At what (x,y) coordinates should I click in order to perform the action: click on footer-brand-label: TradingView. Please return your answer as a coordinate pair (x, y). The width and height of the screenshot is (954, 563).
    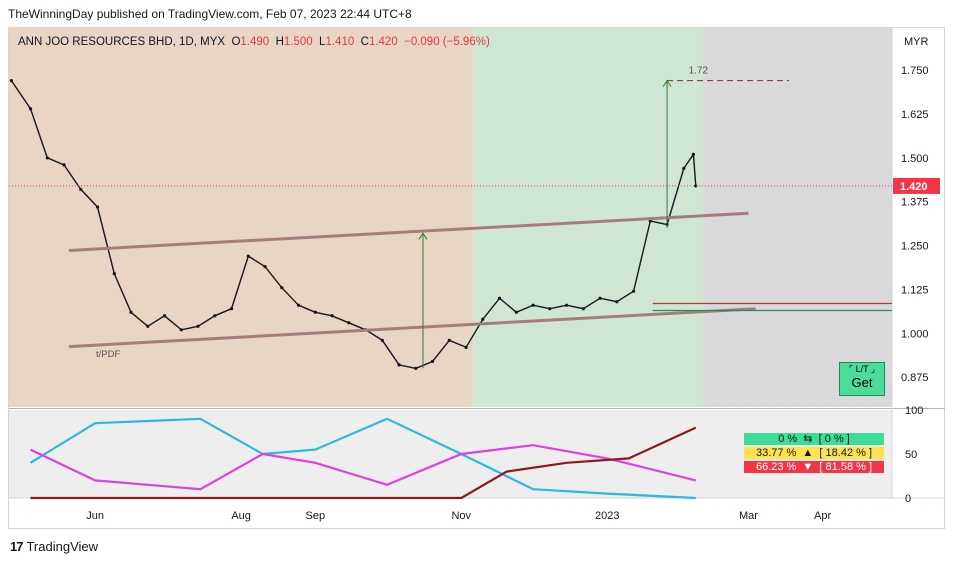
    Looking at the image, I should click on (62, 546).